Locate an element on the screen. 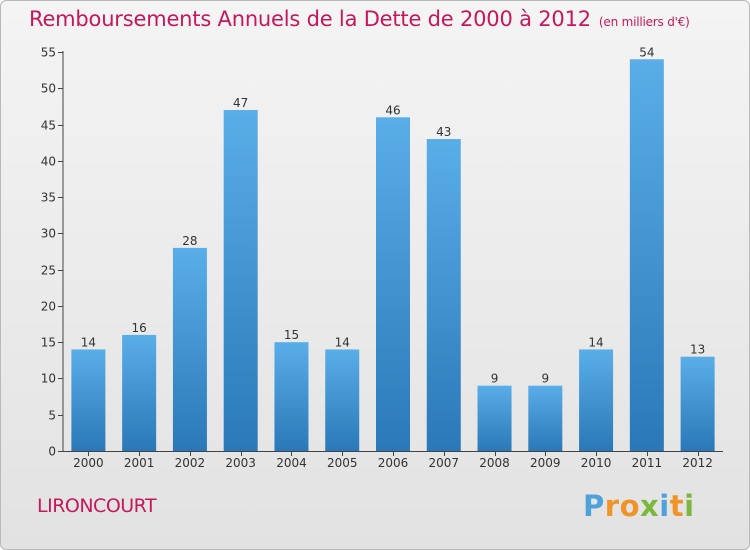 This screenshot has width=750, height=550. data-label: 28 is located at coordinates (189, 241).